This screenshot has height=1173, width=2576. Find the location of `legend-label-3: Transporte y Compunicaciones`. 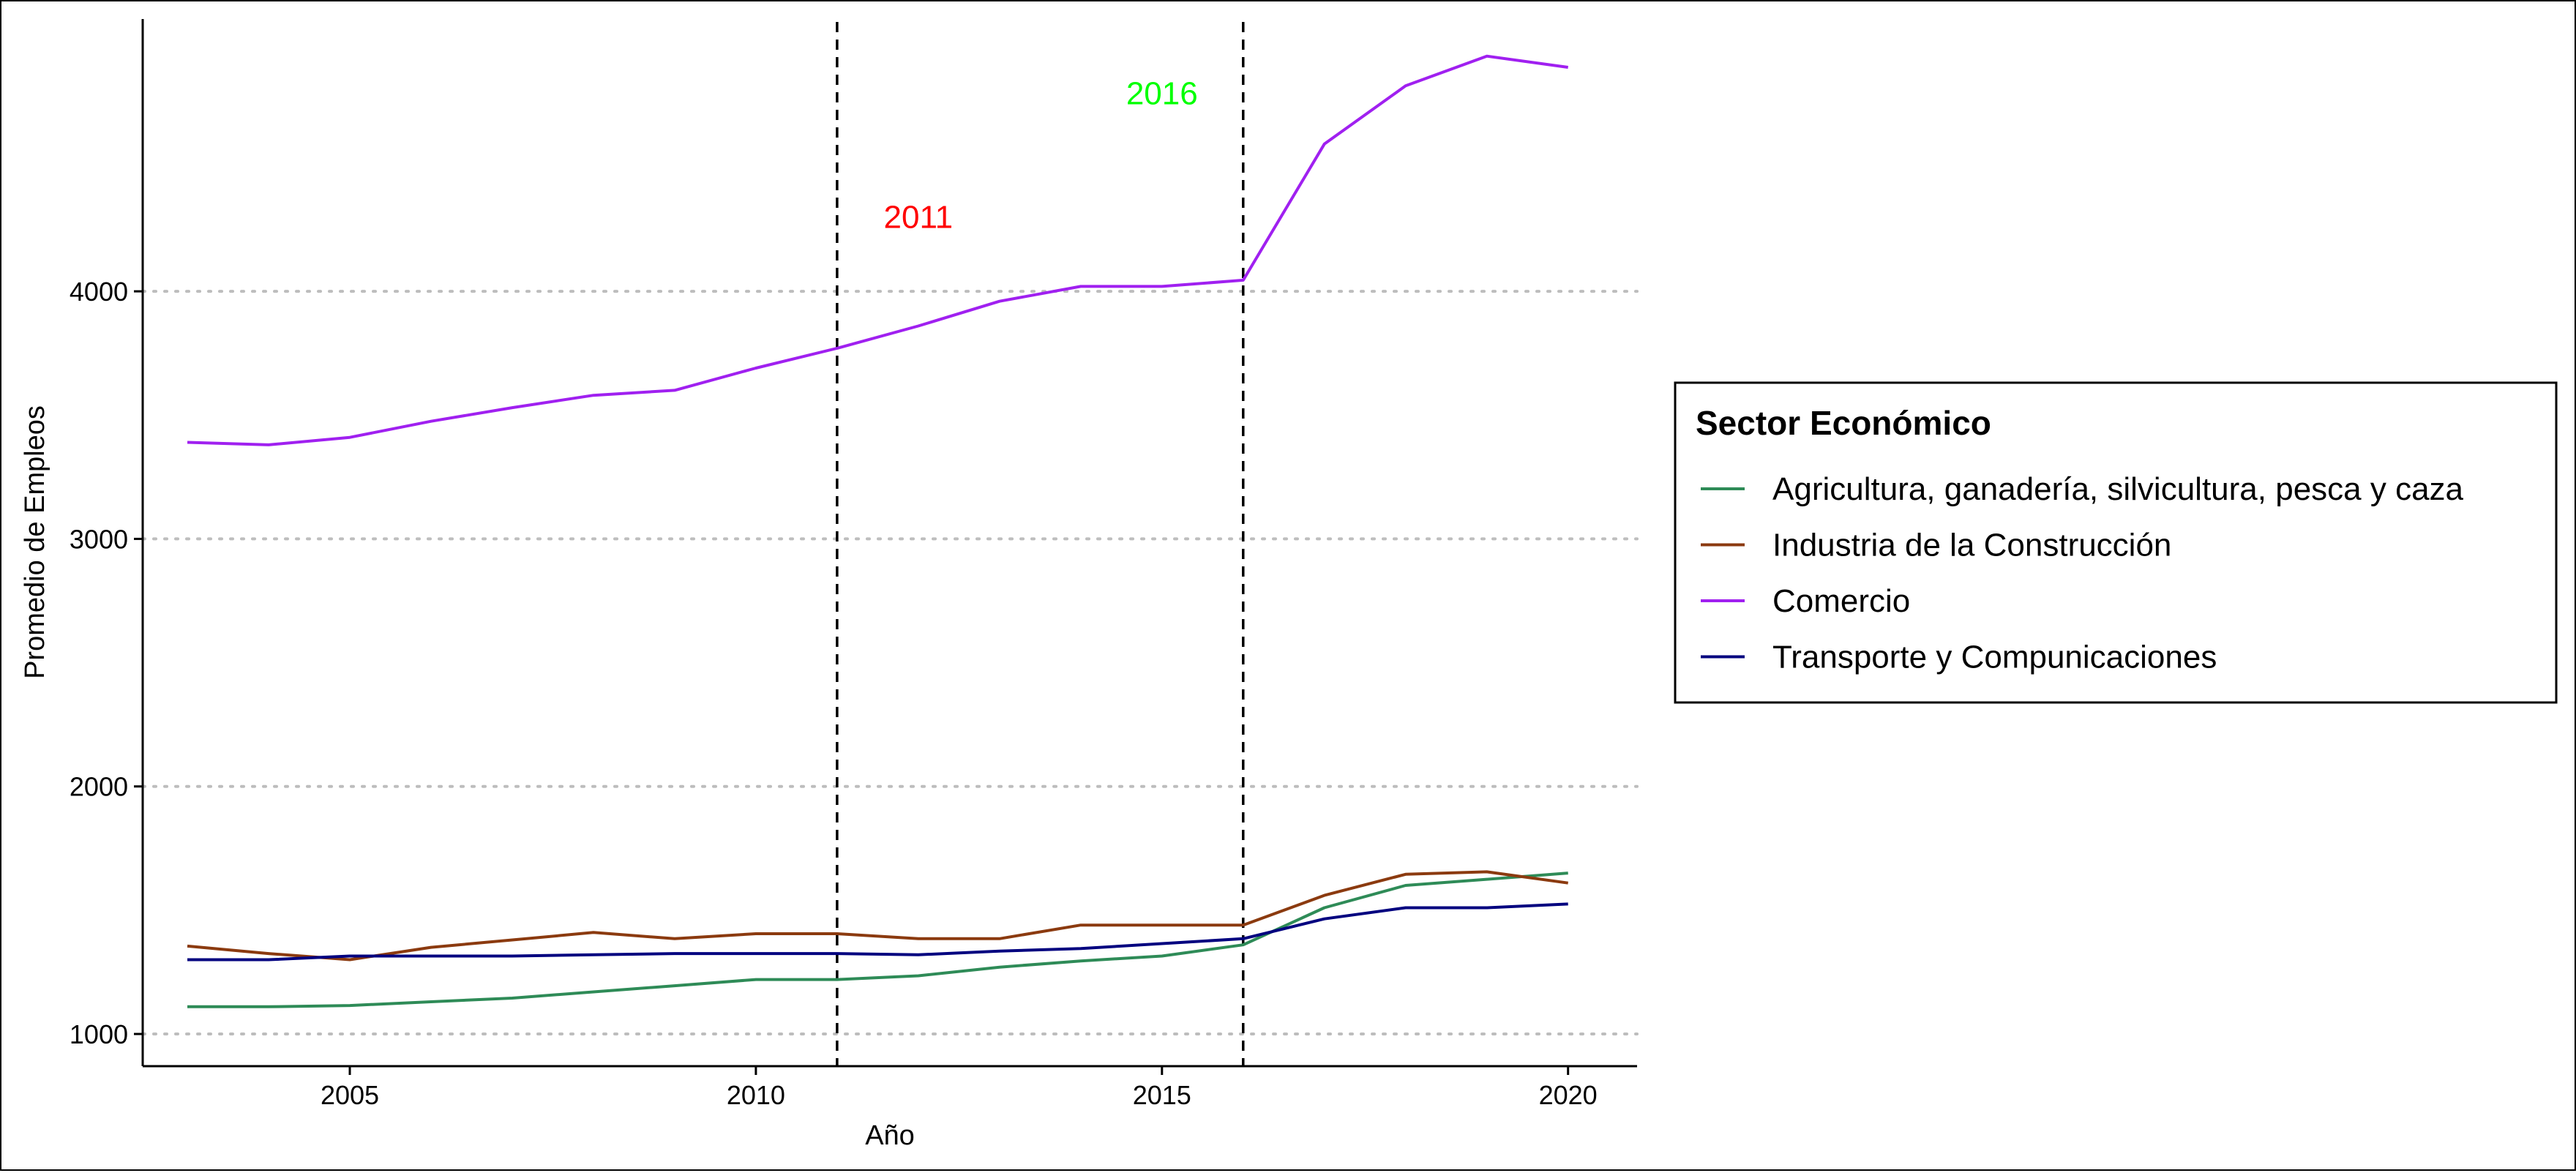

legend-label-3: Transporte y Compunicaciones is located at coordinates (1994, 657).